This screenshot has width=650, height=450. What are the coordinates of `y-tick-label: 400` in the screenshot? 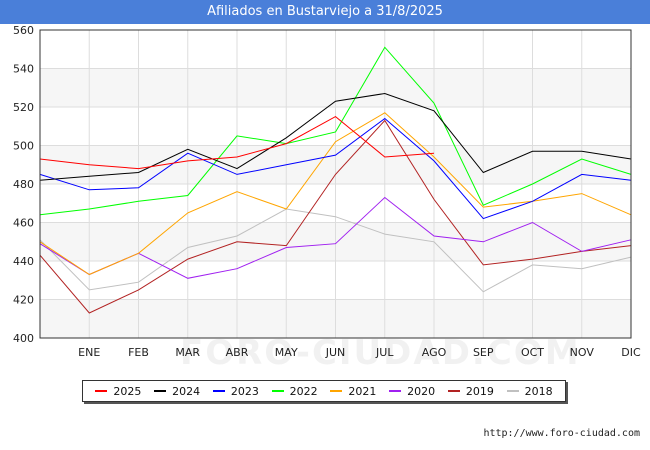 It's located at (23, 338).